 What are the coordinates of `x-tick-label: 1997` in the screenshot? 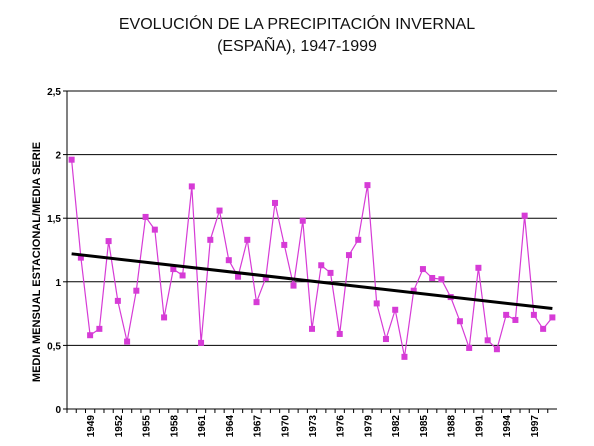 It's located at (535, 426).